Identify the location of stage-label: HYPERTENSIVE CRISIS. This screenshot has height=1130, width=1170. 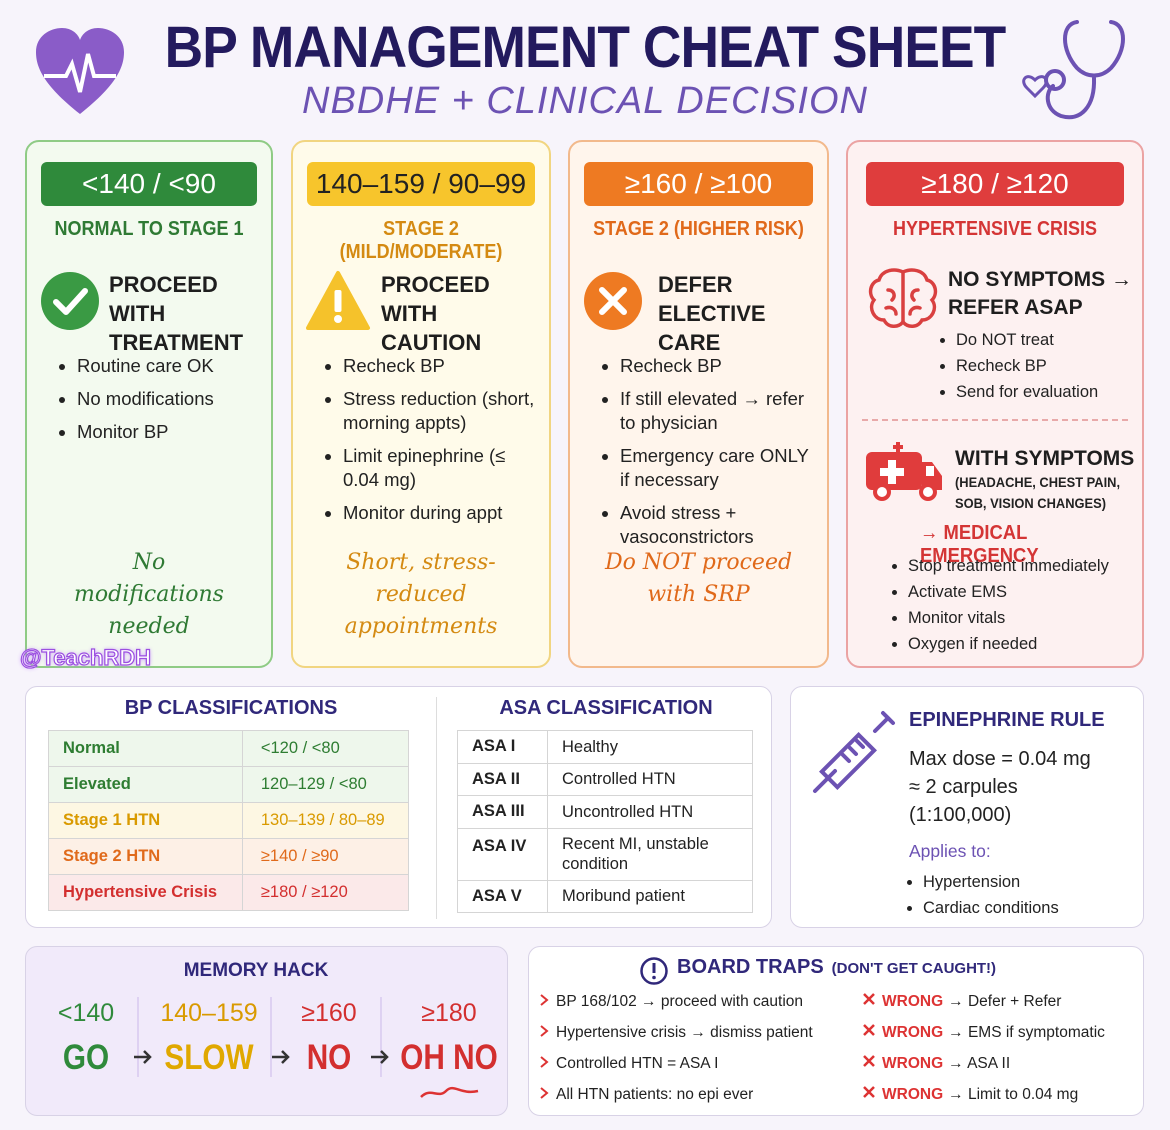
(995, 229).